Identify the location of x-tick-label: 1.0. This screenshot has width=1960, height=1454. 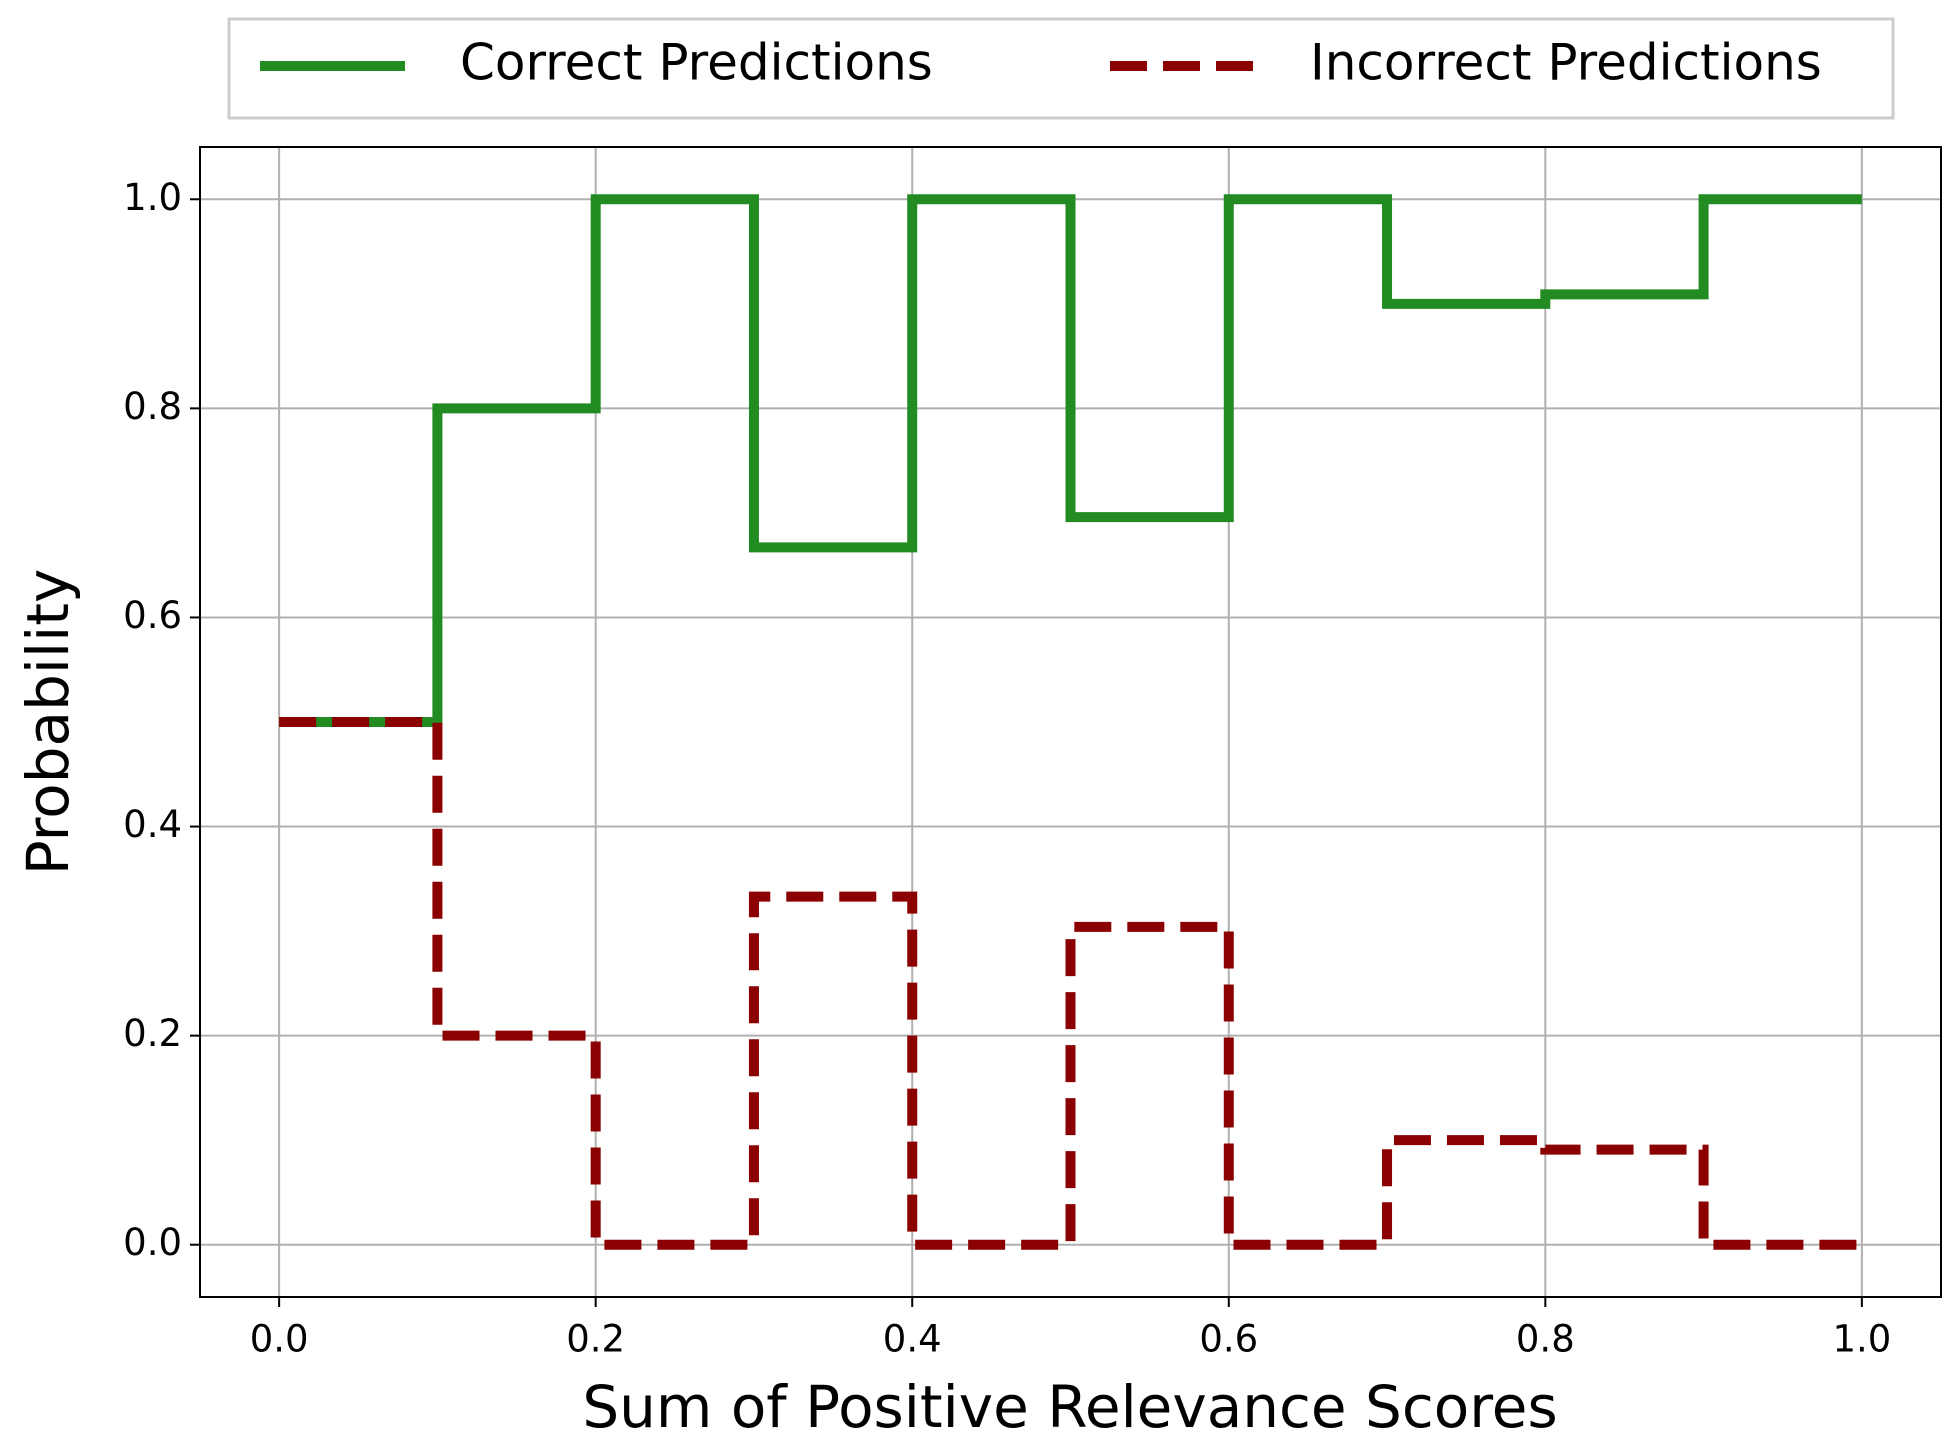
(1861, 1339).